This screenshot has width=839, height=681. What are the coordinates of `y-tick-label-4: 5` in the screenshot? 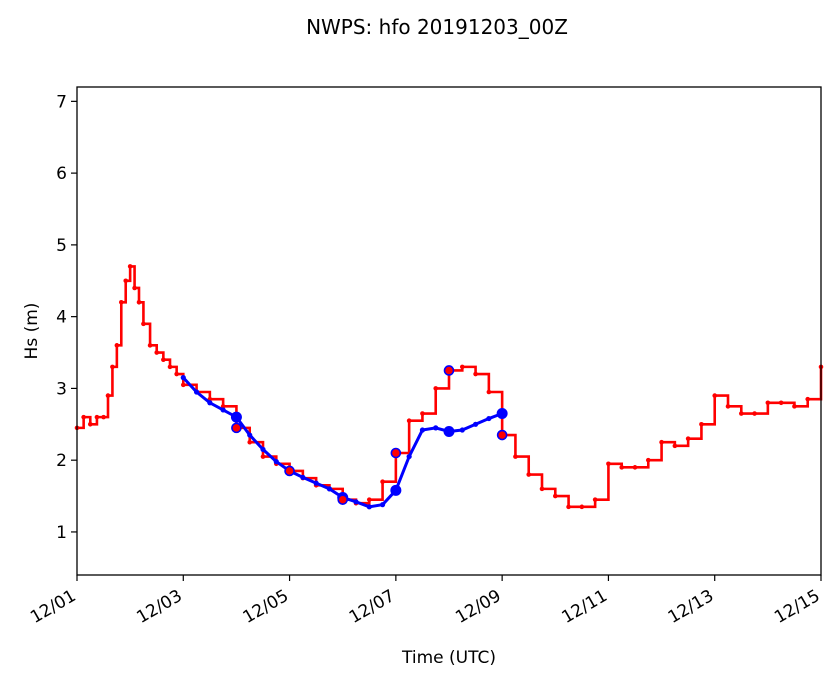 It's located at (61, 246).